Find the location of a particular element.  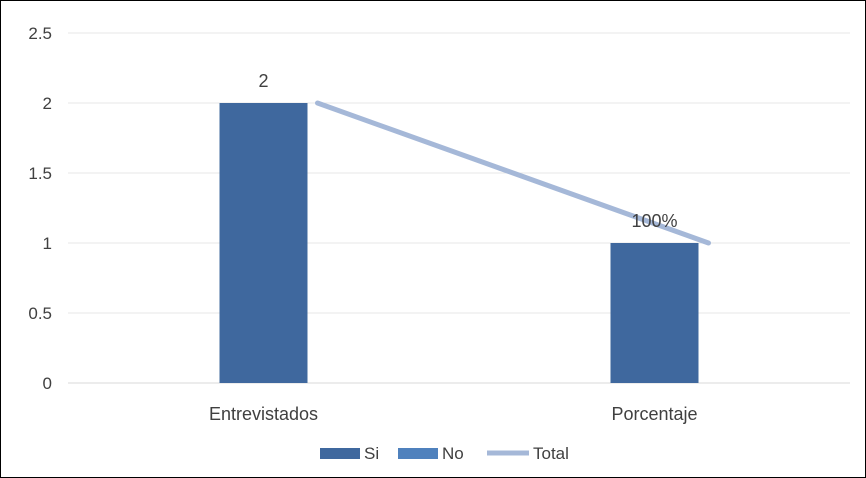

x-category-label: Entrevistados is located at coordinates (263, 414).